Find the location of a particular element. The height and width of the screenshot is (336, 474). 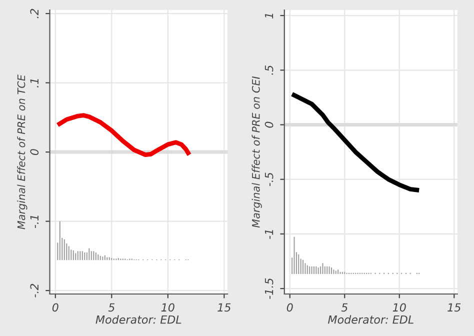

y-tick-label: -.1 is located at coordinates (34, 222).